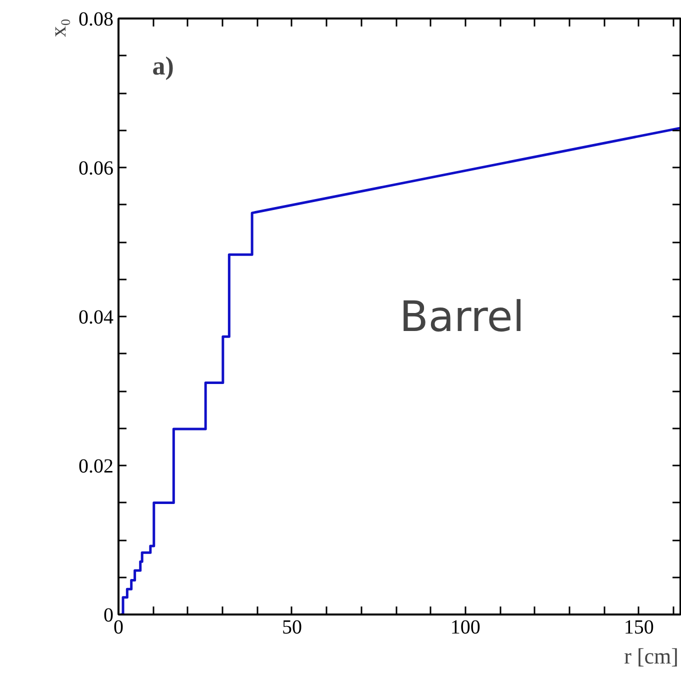 The width and height of the screenshot is (681, 684). What do you see at coordinates (651, 656) in the screenshot?
I see `x-axis-title: r [cm]` at bounding box center [651, 656].